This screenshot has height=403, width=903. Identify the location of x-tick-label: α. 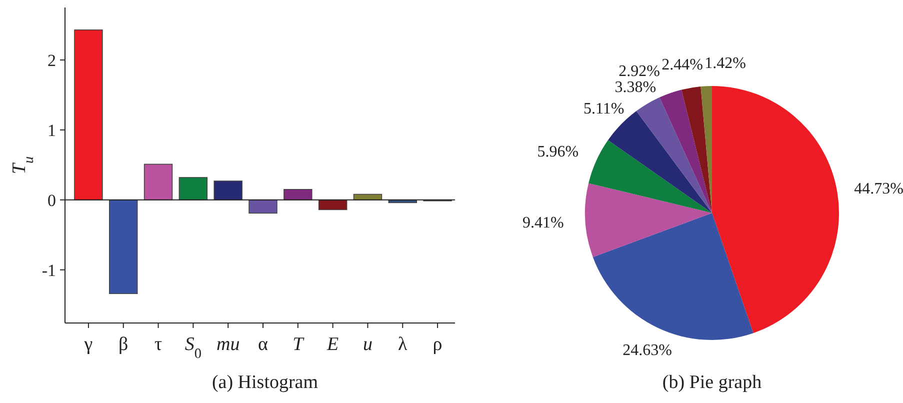
(263, 344).